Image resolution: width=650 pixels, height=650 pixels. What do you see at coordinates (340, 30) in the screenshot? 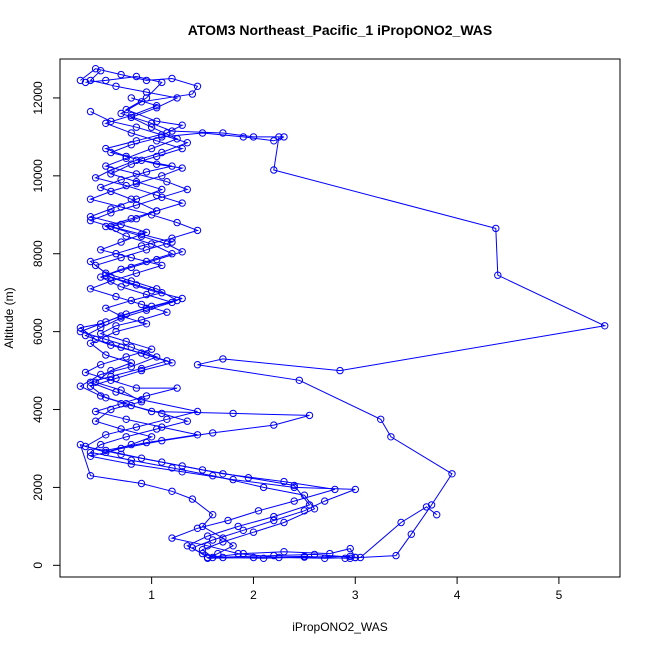
I see `chart-title: ATOM3 Northeast_Pacific_1 iPropONO2_WAS` at bounding box center [340, 30].